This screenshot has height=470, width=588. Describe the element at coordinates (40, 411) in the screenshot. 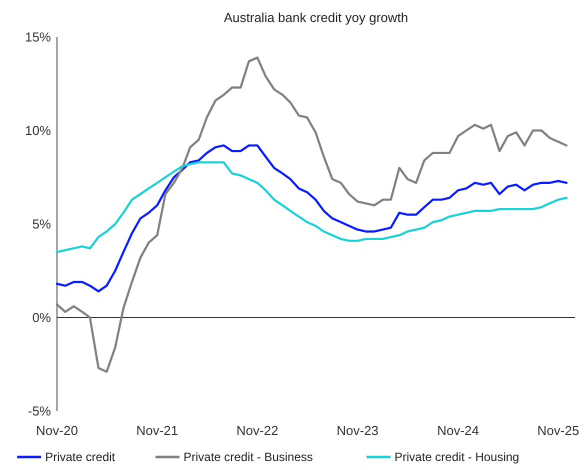

I see `y-tick-label: -5%` at that location.